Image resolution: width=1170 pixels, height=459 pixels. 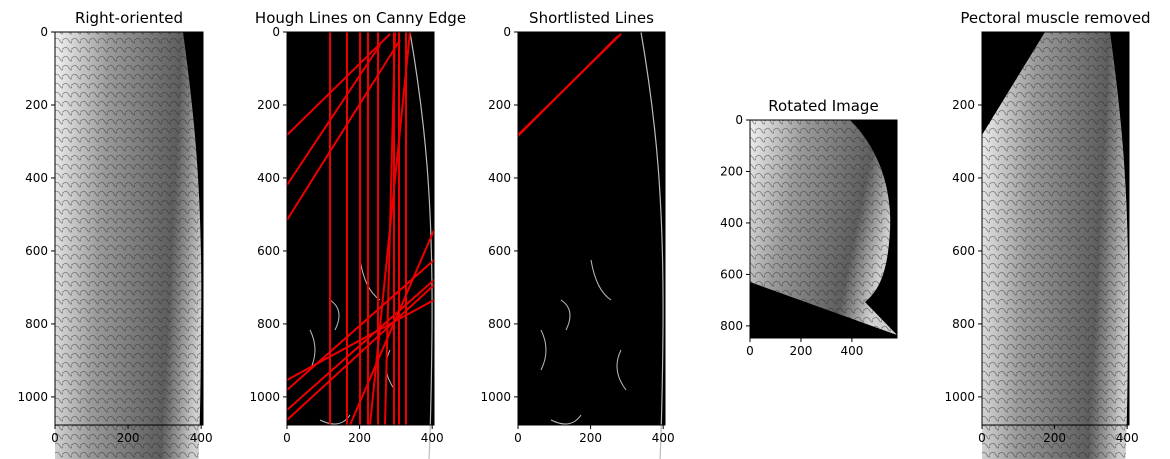 I want to click on image-right-oriented, so click(x=129, y=245).